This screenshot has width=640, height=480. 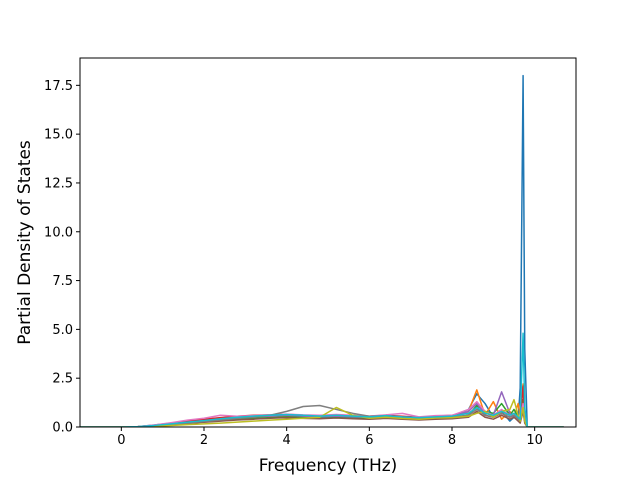 I want to click on x-axis-ticks: 0 2 4 6 8 10, so click(x=330, y=437).